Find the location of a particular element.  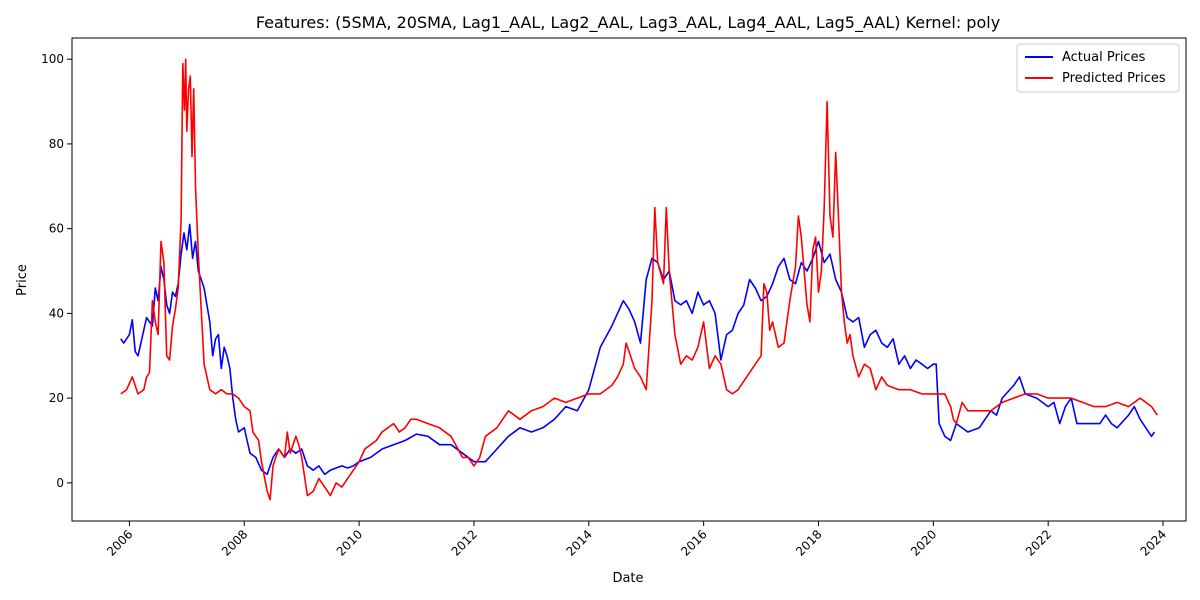

x-tick-label: 2014 is located at coordinates (578, 542).